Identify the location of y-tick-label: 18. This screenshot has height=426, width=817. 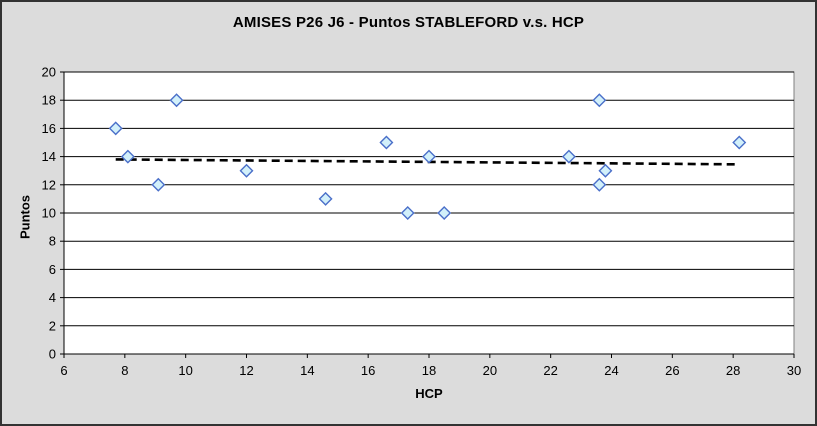
(49, 100).